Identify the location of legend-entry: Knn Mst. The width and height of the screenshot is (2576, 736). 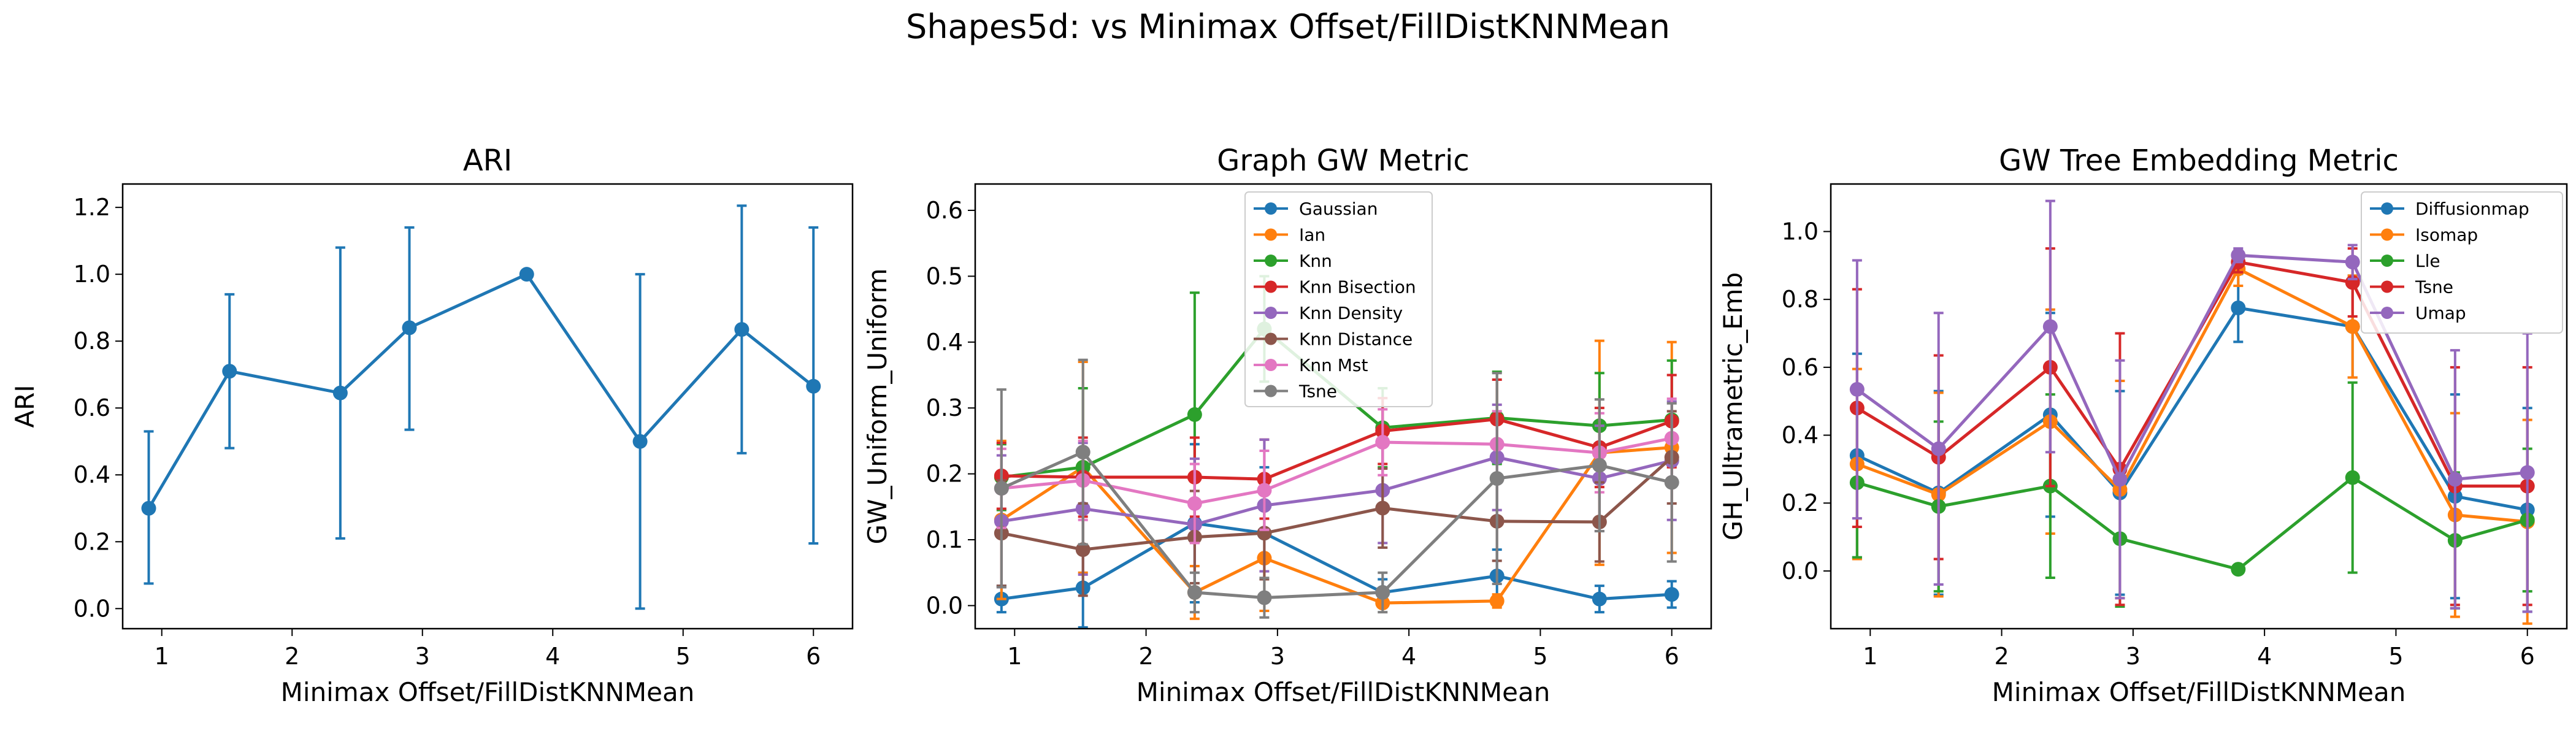
(1311, 365).